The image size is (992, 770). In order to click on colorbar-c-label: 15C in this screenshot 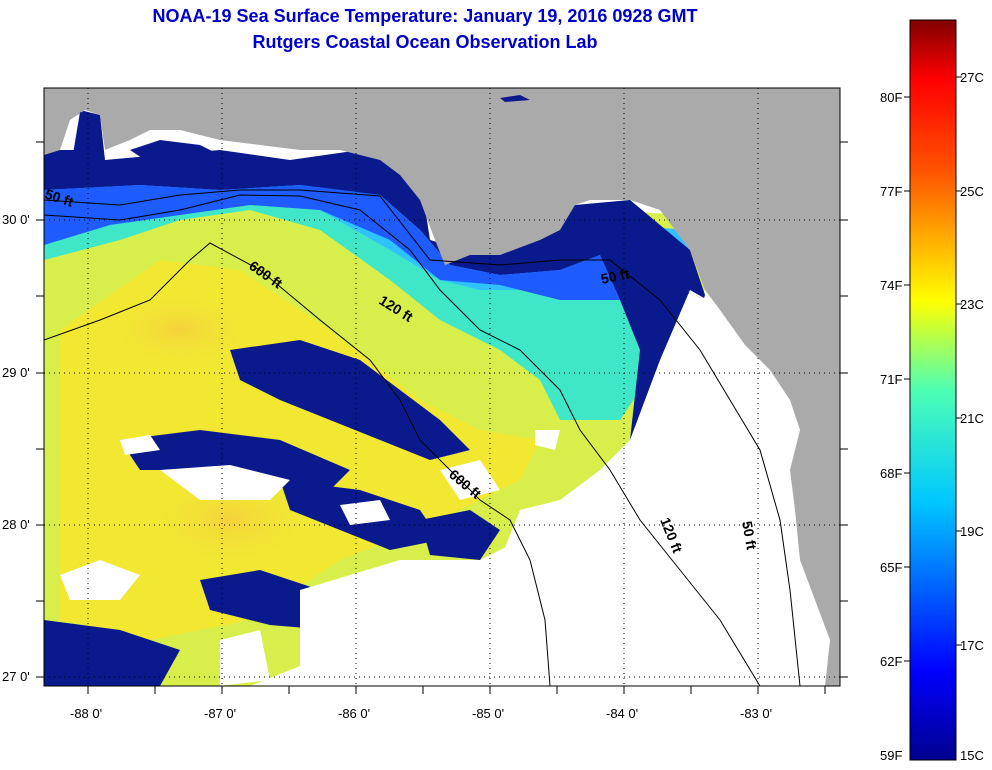, I will do `click(972, 755)`.